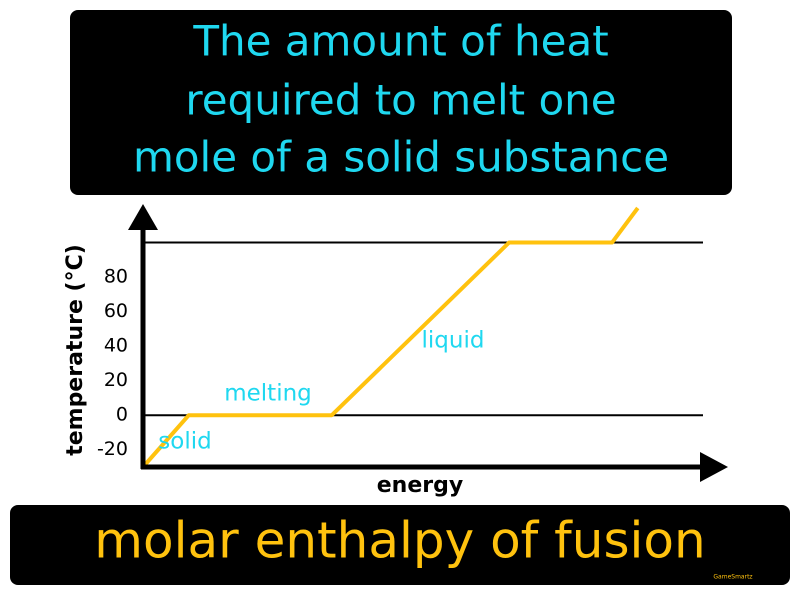 The height and width of the screenshot is (600, 800). Describe the element at coordinates (116, 380) in the screenshot. I see `y-tick-label: 20` at that location.